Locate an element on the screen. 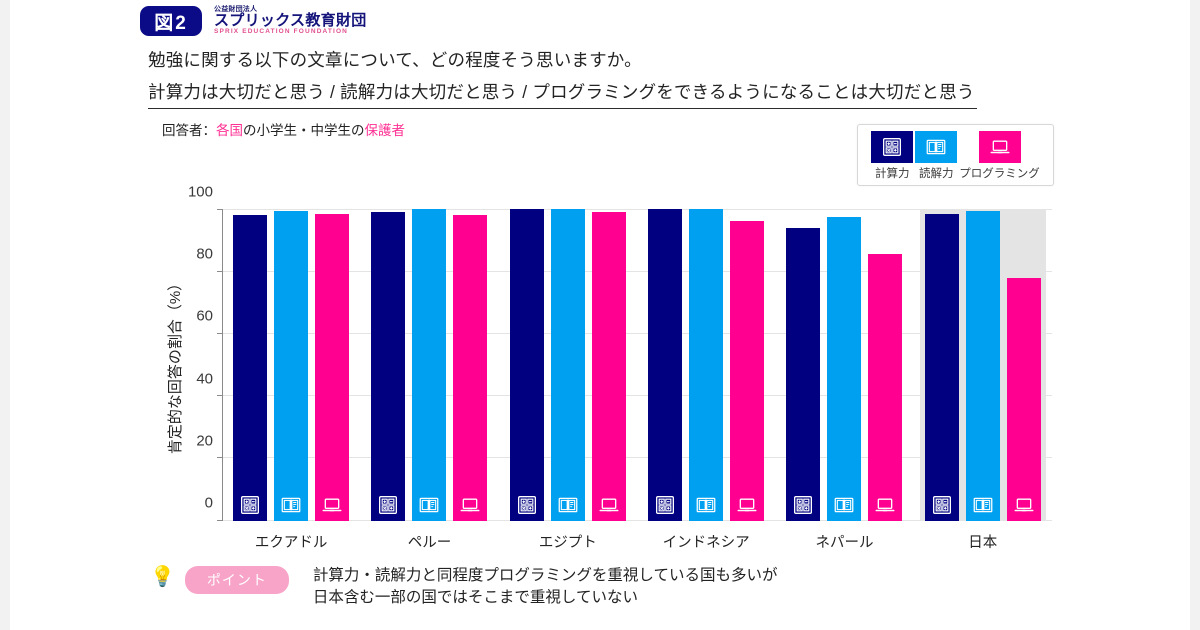  bar-group-インドネシア: インドネシア is located at coordinates (706, 380).